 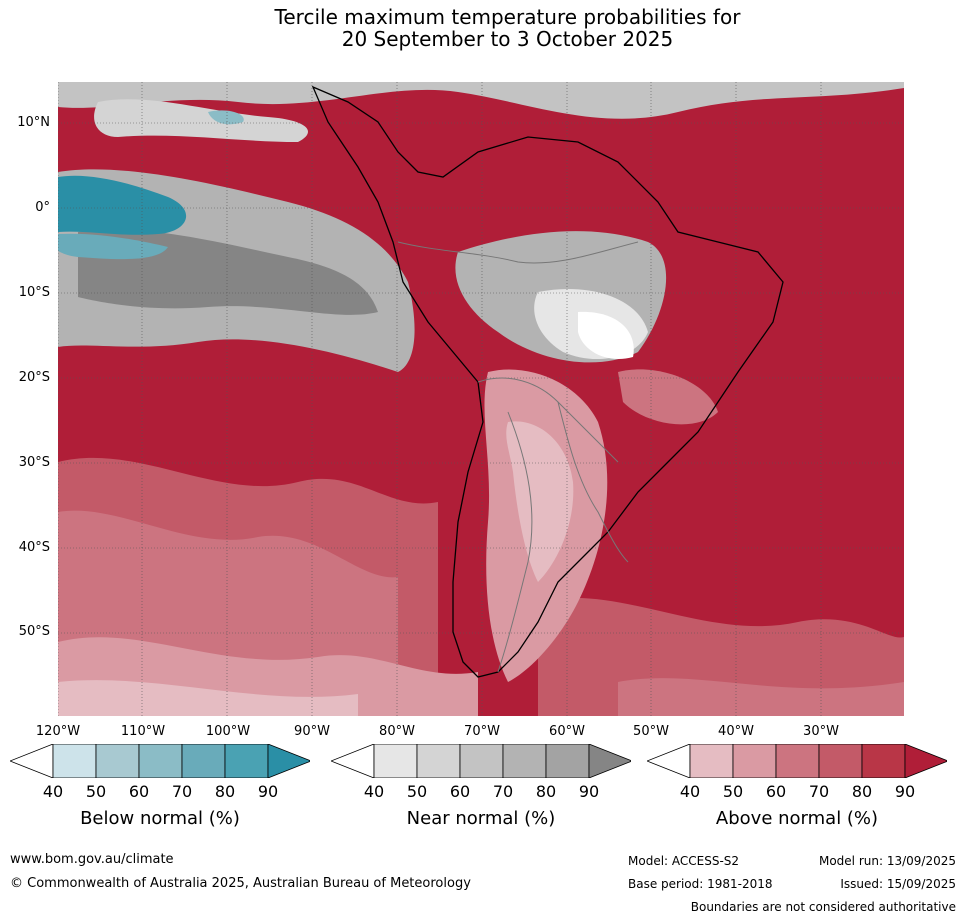 What do you see at coordinates (92, 859) in the screenshot?
I see `website-link: www.bom.gov.au/climate` at bounding box center [92, 859].